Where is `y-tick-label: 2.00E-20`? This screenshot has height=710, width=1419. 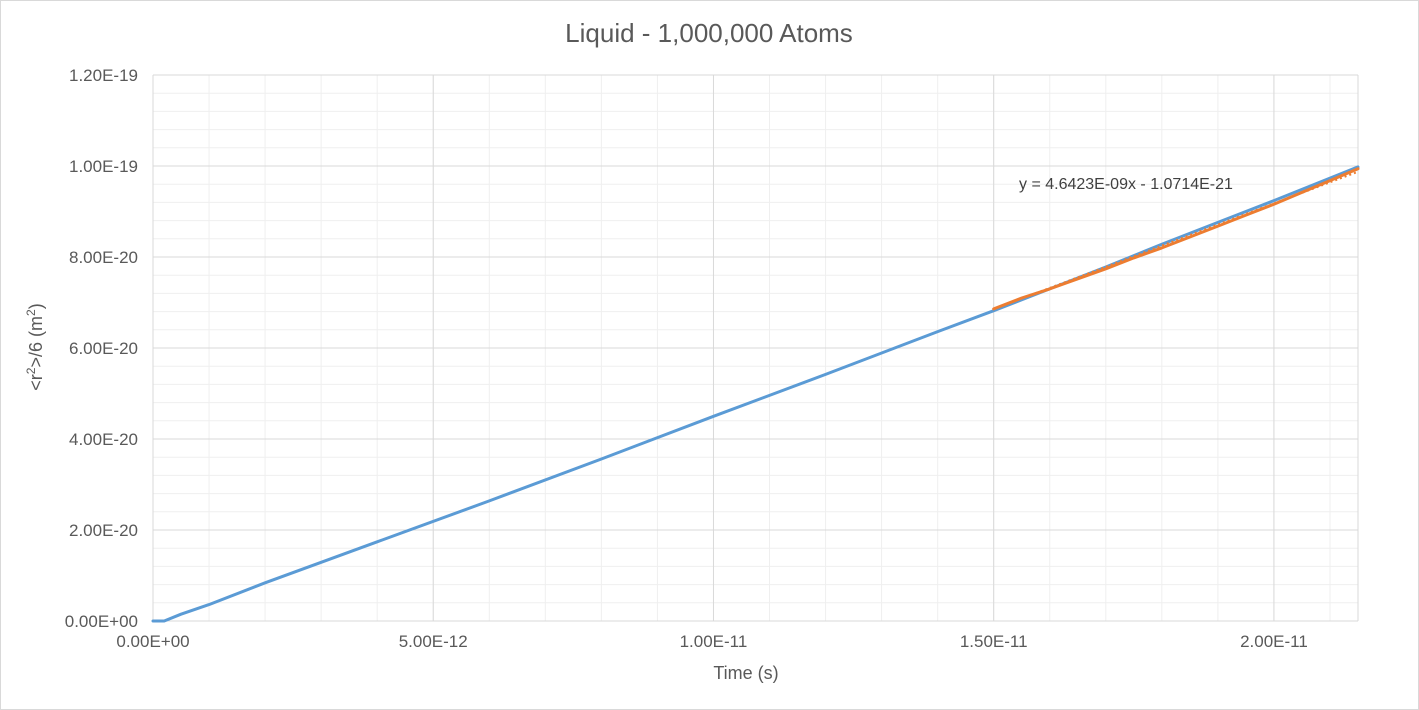
y-tick-label: 2.00E-20 is located at coordinates (103, 530).